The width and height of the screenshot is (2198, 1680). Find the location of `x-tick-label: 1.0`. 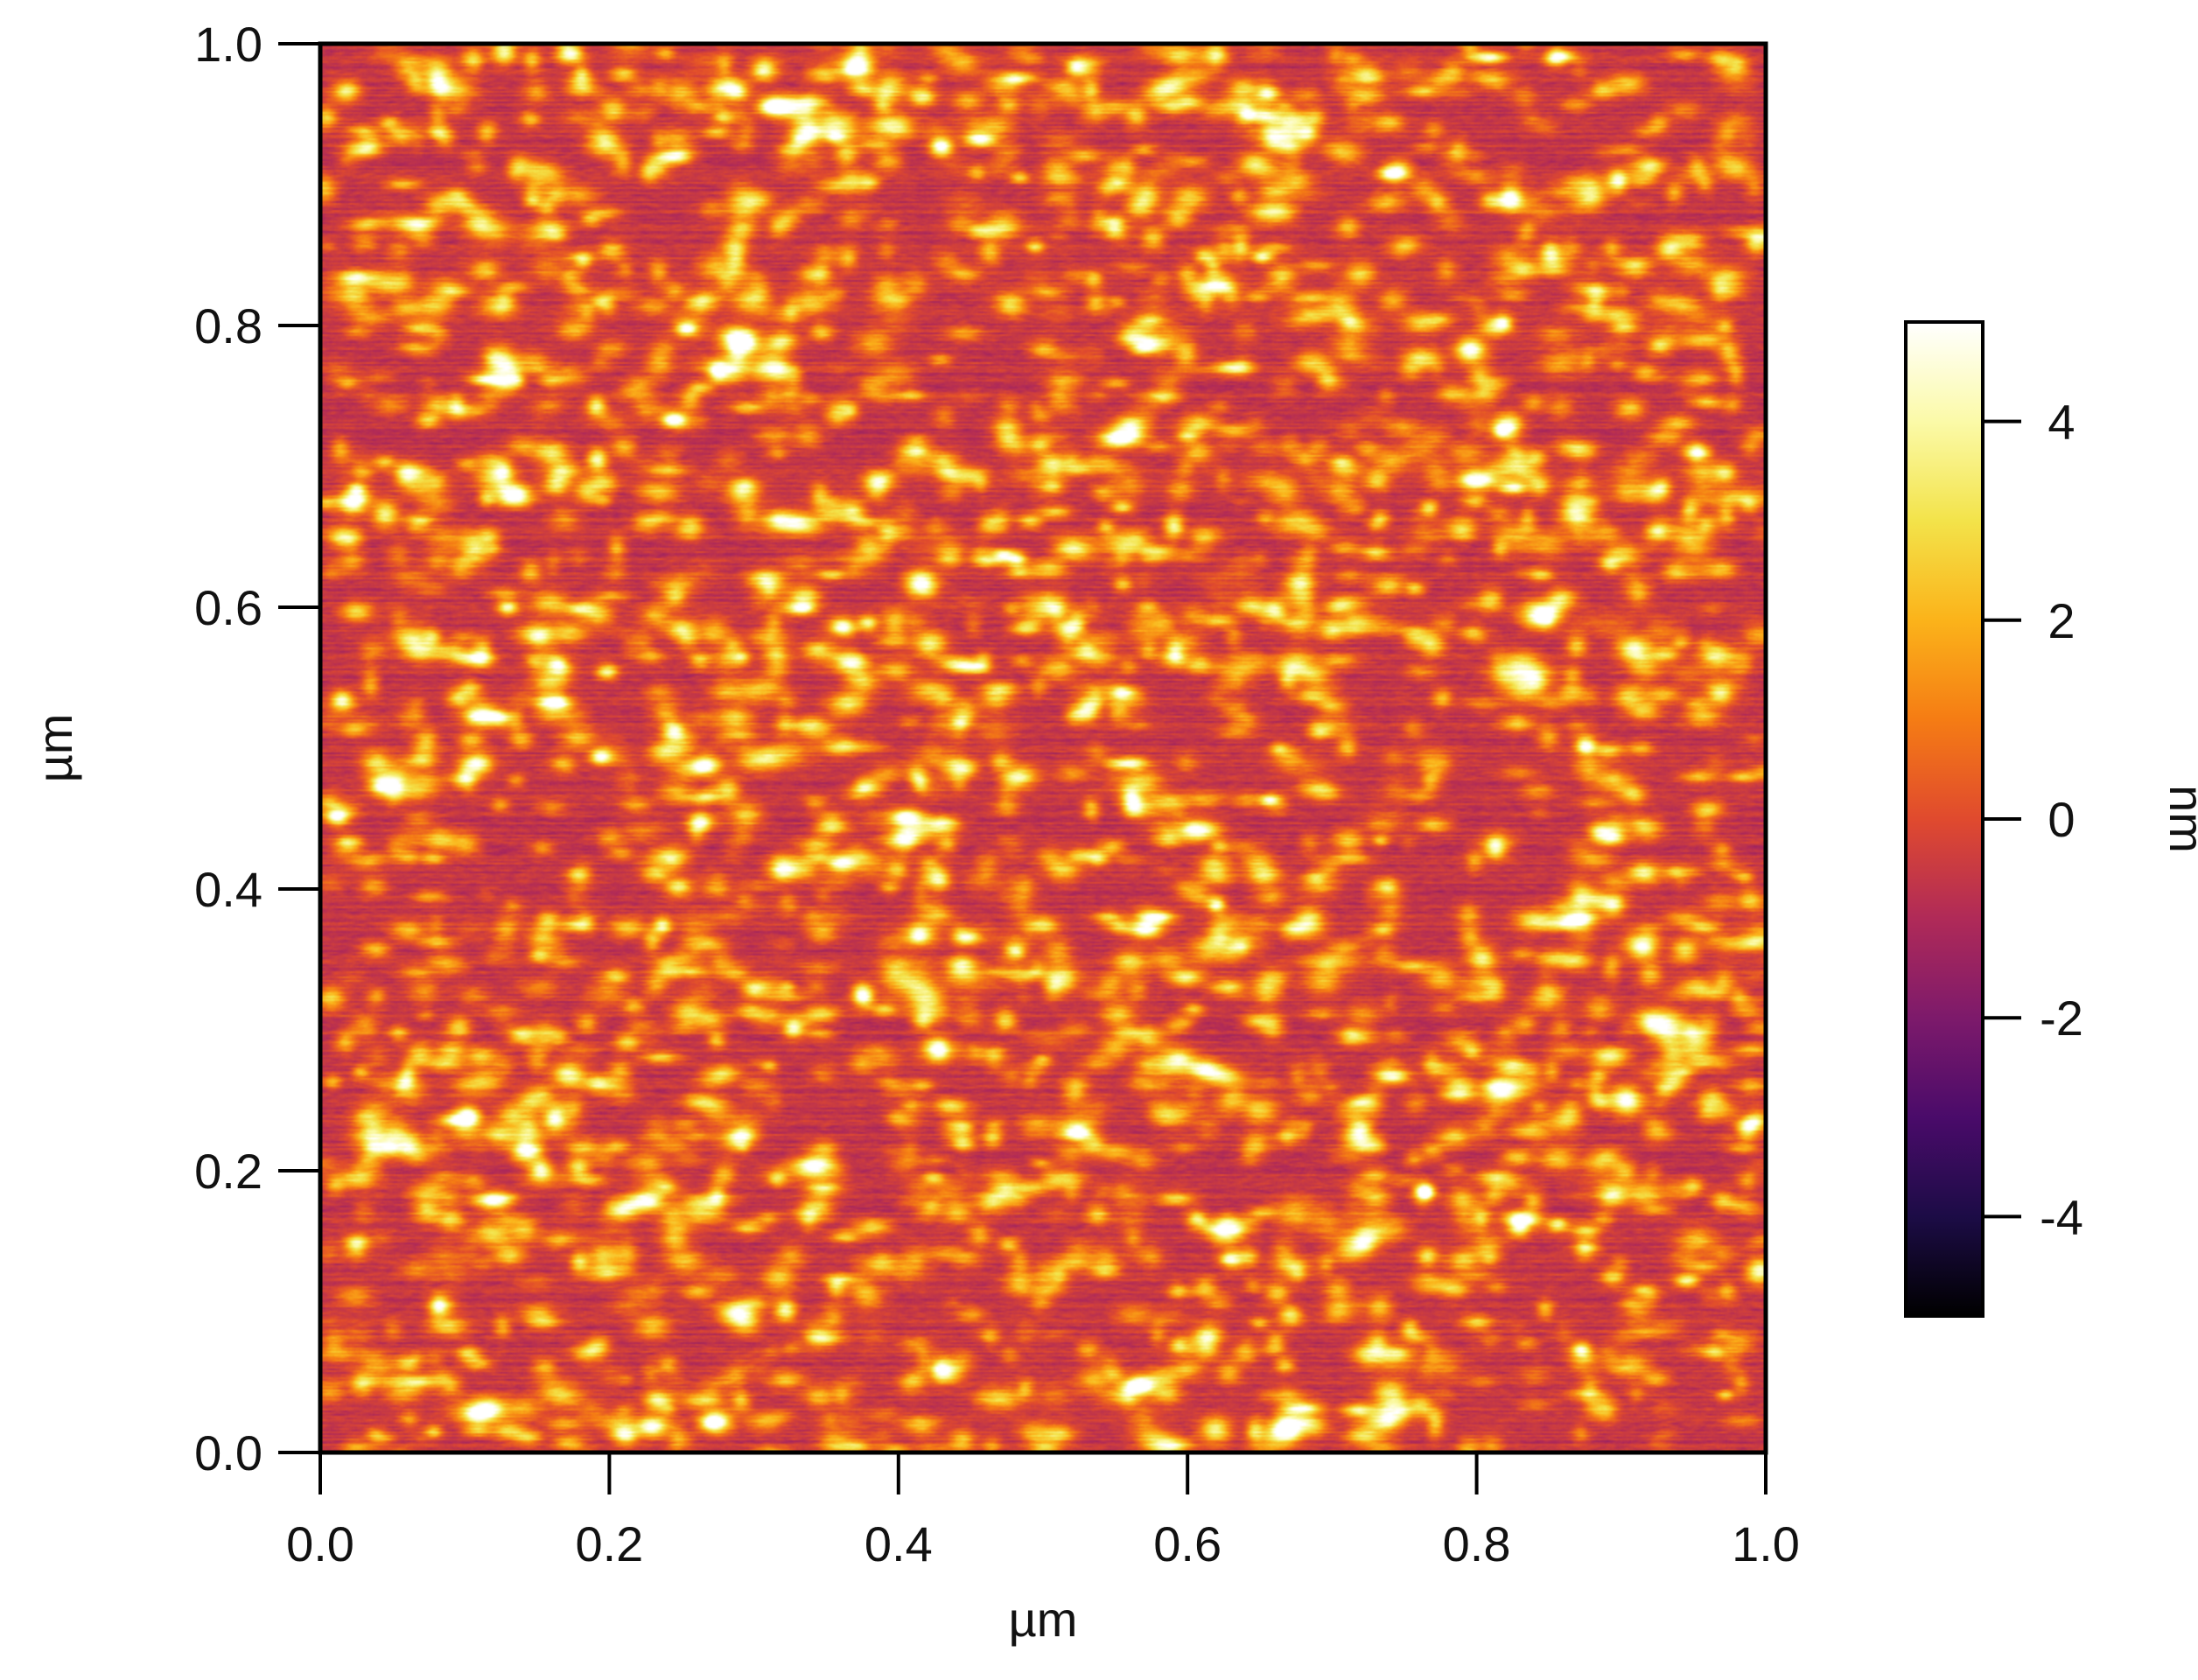

x-tick-label: 1.0 is located at coordinates (1766, 1544).